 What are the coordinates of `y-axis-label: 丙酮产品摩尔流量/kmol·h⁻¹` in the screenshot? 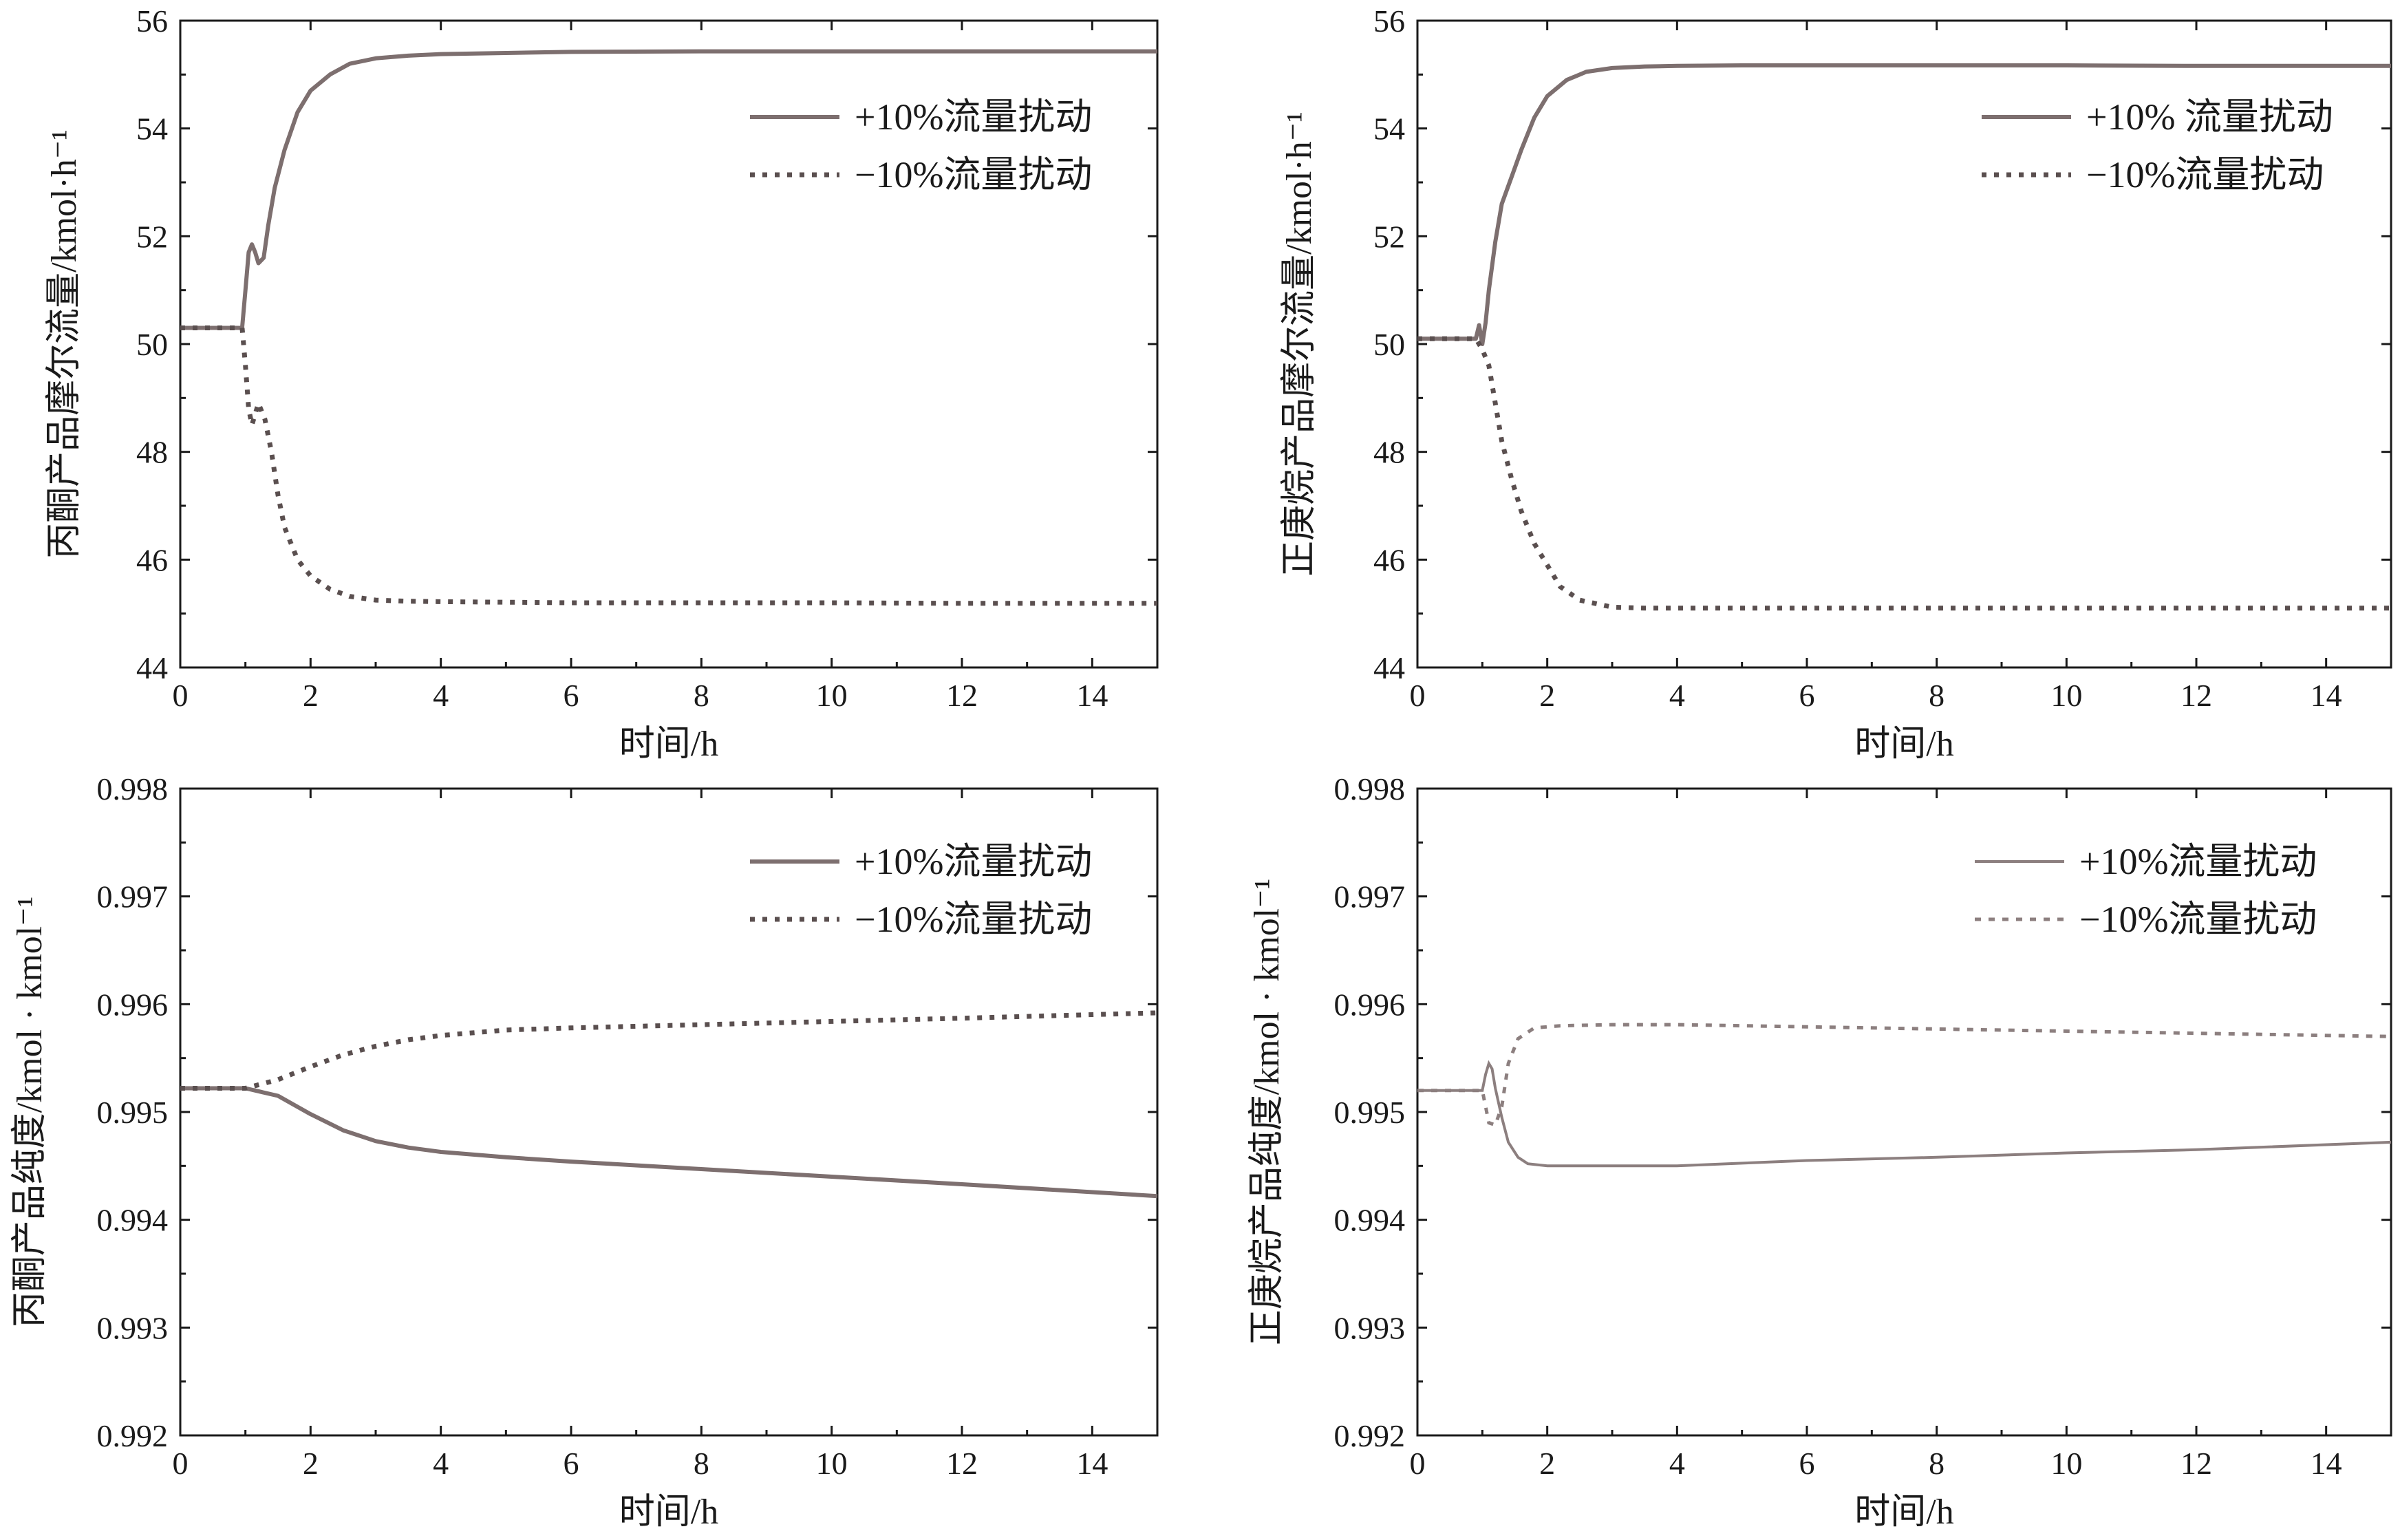 It's located at (64, 344).